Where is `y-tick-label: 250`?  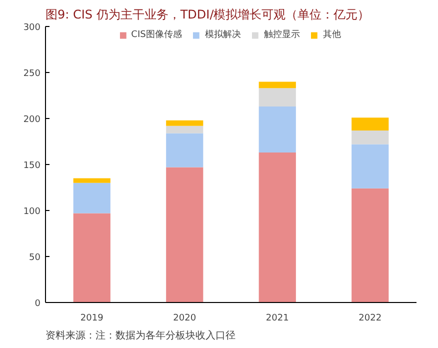 y-tick-label: 250 is located at coordinates (32, 74).